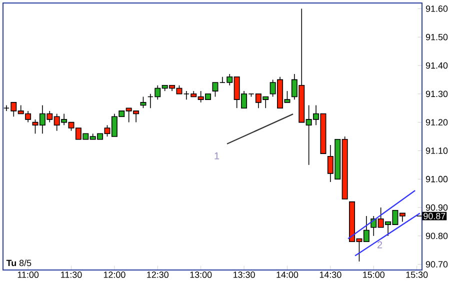  I want to click on x-tick-label: 14:00, so click(287, 275).